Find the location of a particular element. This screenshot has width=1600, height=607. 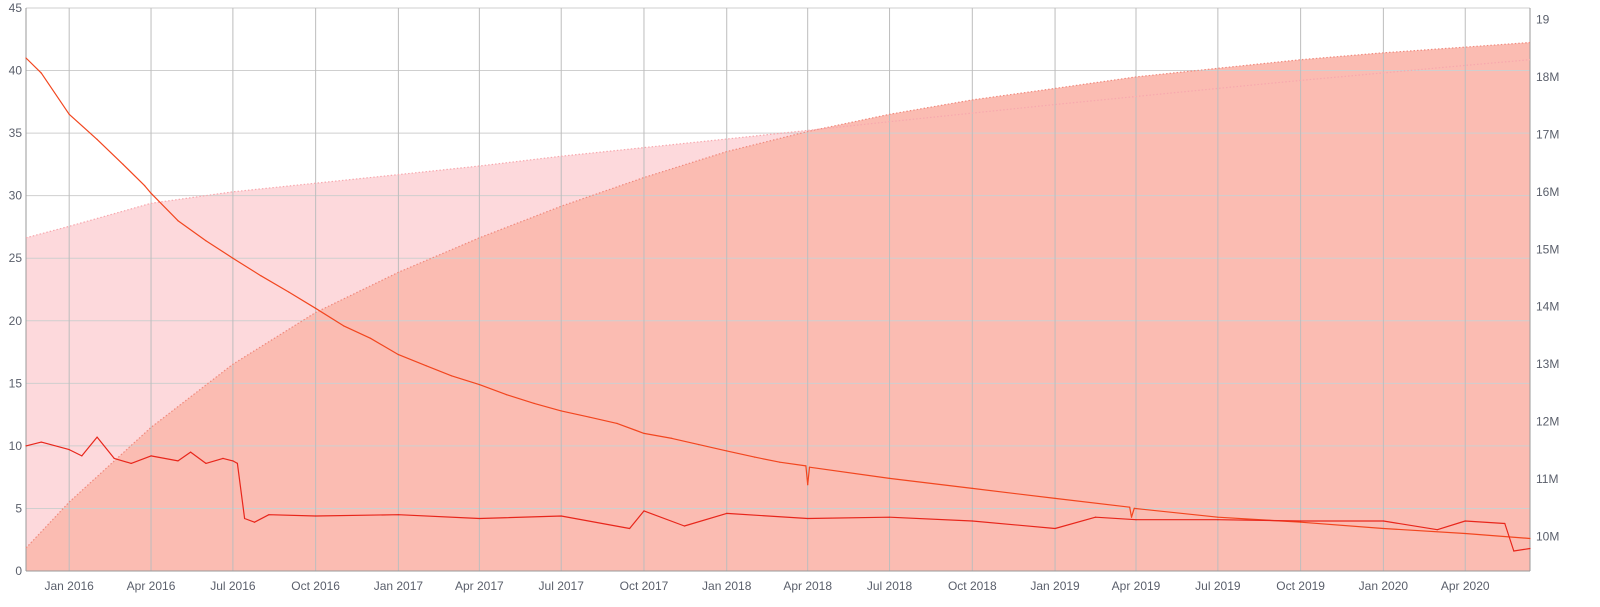

y2-tick-label: 19 is located at coordinates (1543, 19).